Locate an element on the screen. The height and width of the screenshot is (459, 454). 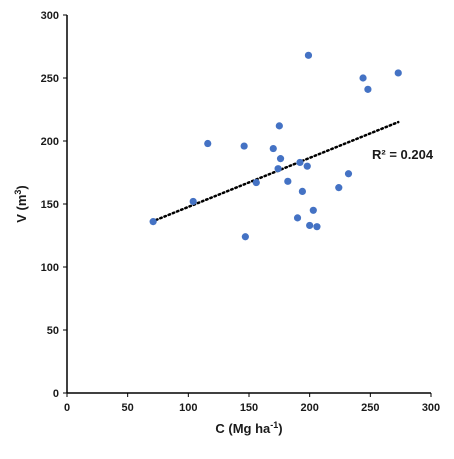
y-tick-label: 0 is located at coordinates (56, 394).